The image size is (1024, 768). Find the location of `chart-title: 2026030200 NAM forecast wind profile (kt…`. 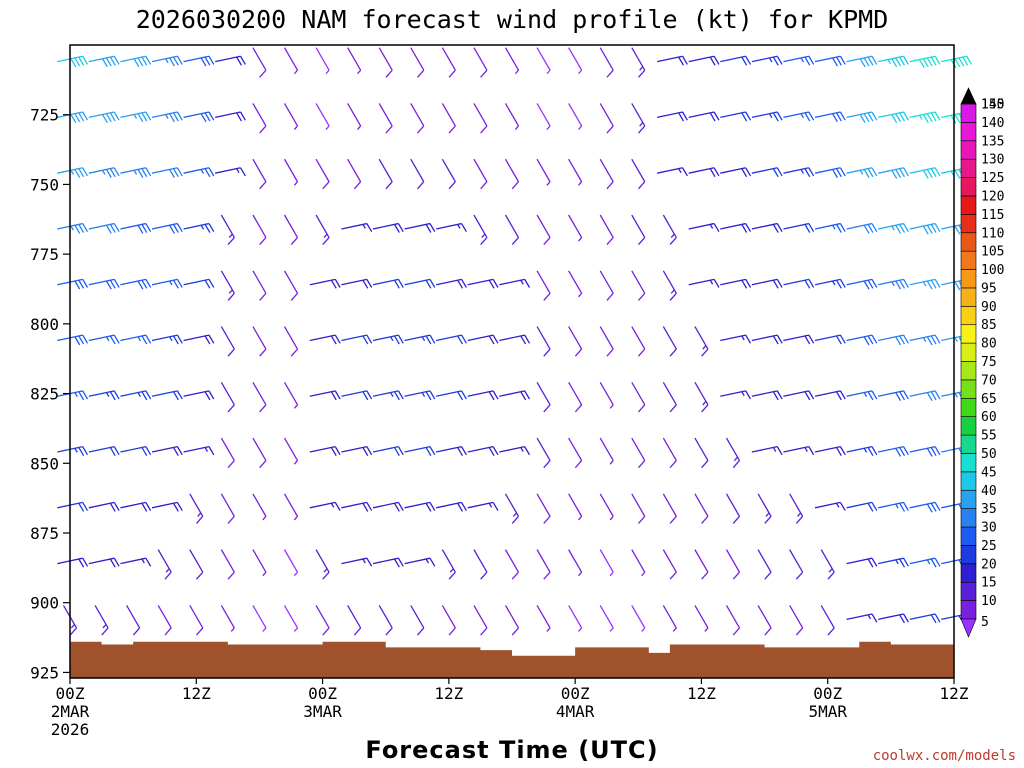

chart-title: 2026030200 NAM forecast wind profile (kt… is located at coordinates (512, 19).